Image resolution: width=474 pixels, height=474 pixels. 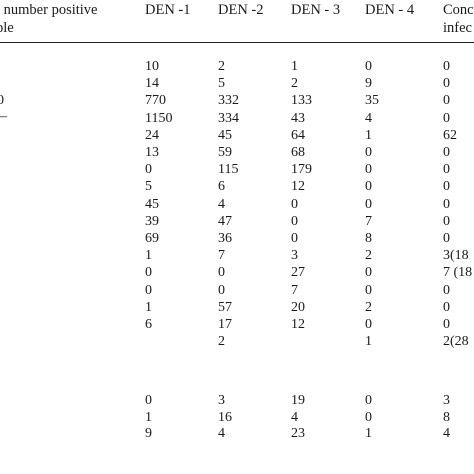 What do you see at coordinates (3, 116) in the screenshot?
I see `left-fragment: –` at bounding box center [3, 116].